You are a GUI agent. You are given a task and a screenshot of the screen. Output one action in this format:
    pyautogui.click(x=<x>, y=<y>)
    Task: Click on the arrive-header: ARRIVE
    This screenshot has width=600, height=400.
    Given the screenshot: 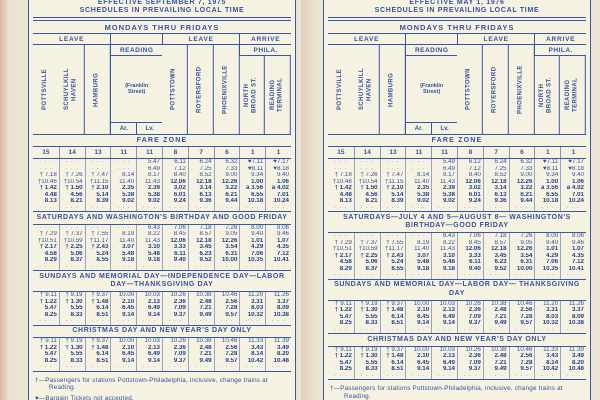 What is the action you would take?
    pyautogui.click(x=560, y=39)
    